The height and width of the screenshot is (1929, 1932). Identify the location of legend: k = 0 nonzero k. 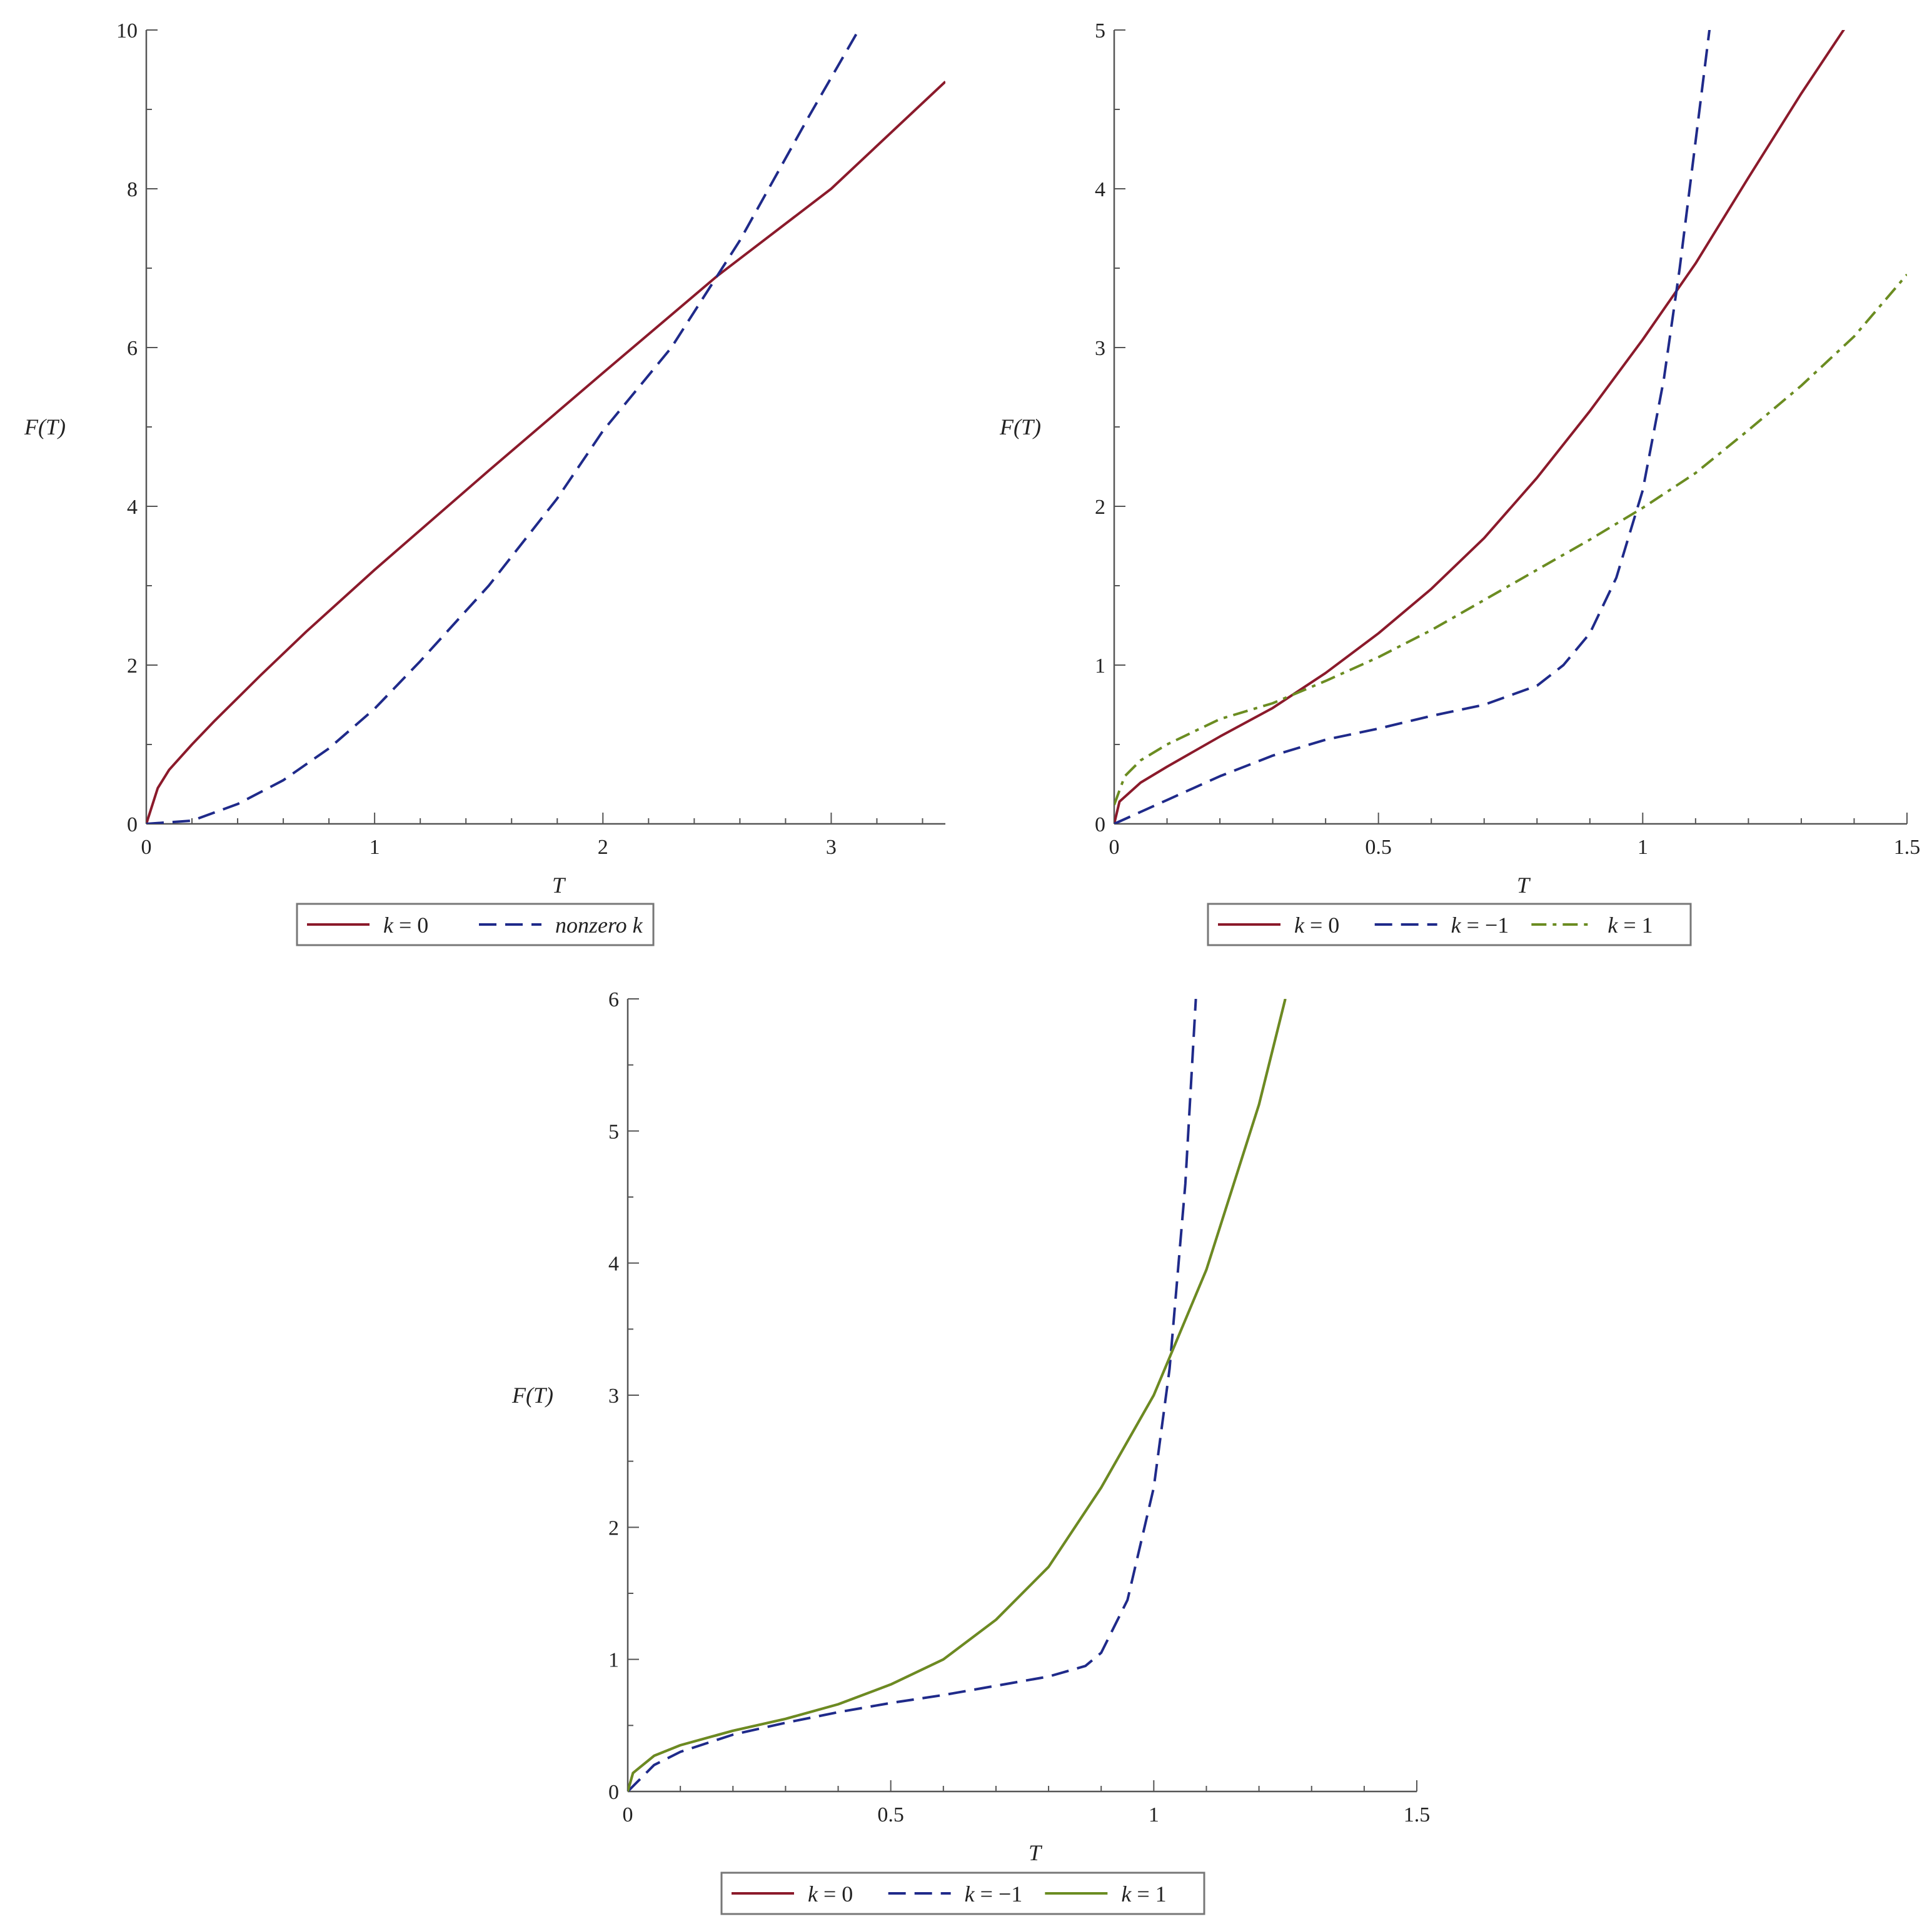
(475, 924).